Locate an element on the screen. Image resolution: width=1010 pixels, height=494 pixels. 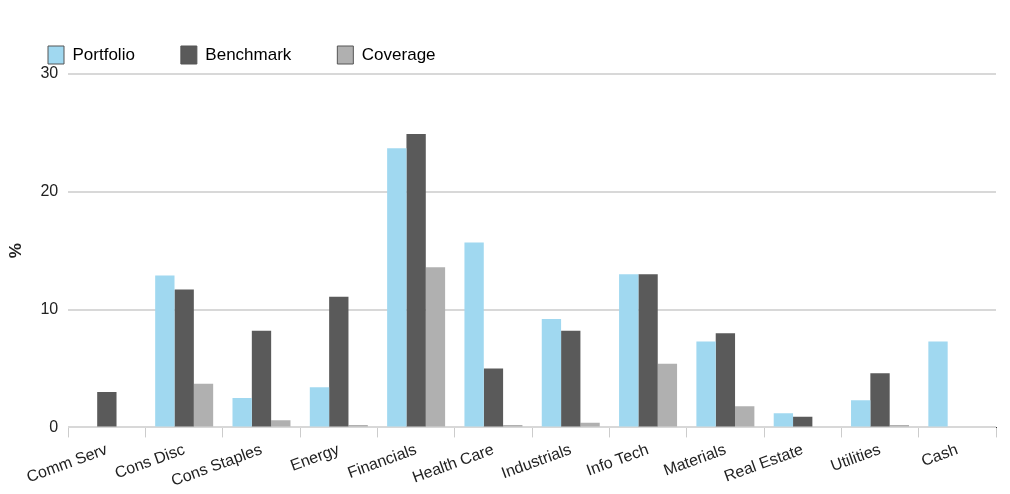
y-tick-label: 30 is located at coordinates (49, 73).